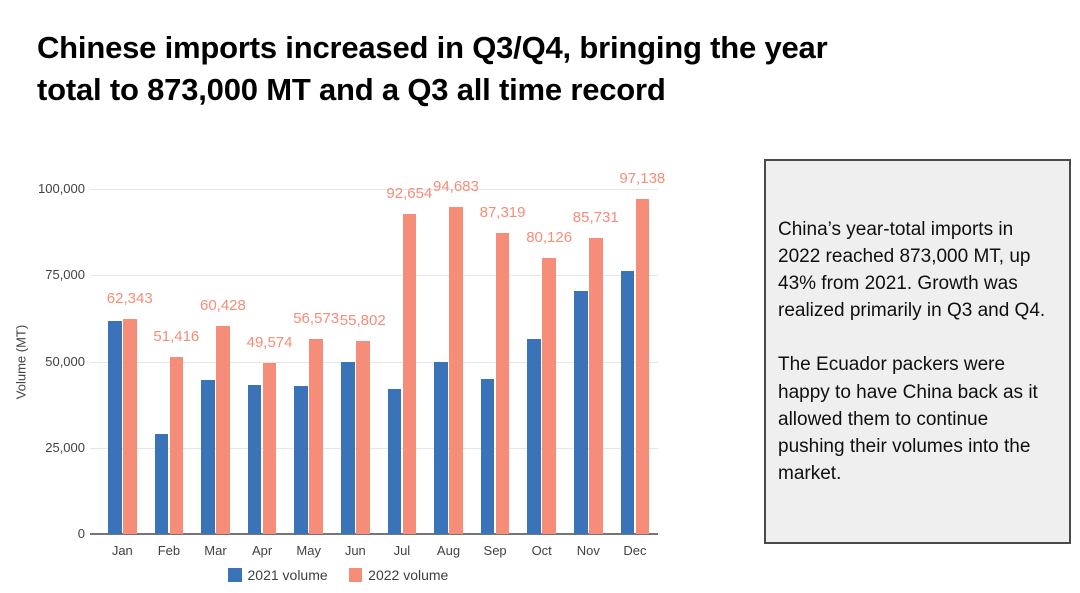  Describe the element at coordinates (65, 361) in the screenshot. I see `y-tick-label: 50,000` at that location.